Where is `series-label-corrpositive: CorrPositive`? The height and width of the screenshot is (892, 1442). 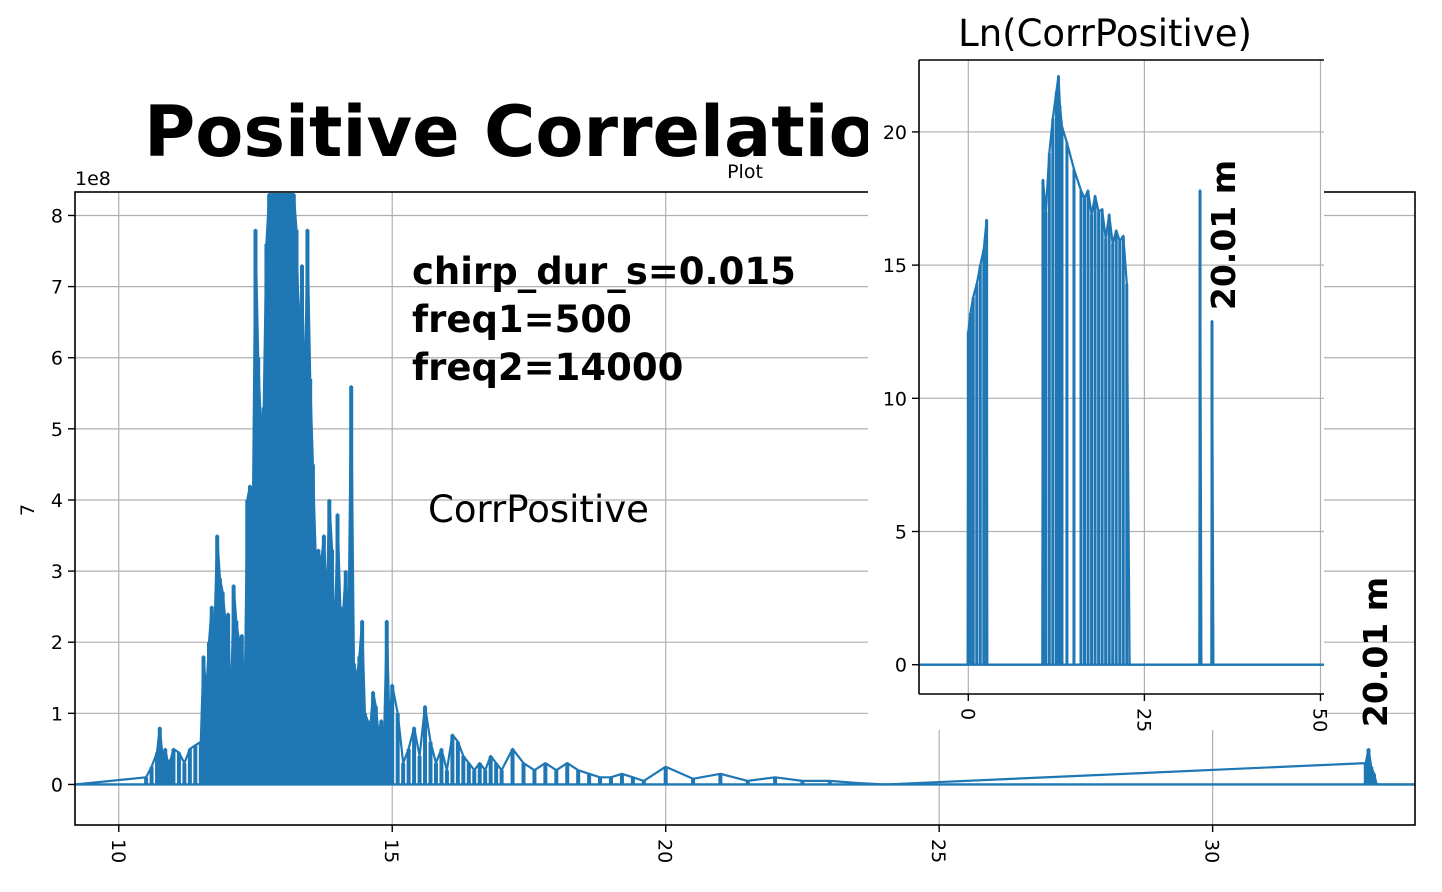 series-label-corrpositive: CorrPositive is located at coordinates (538, 509).